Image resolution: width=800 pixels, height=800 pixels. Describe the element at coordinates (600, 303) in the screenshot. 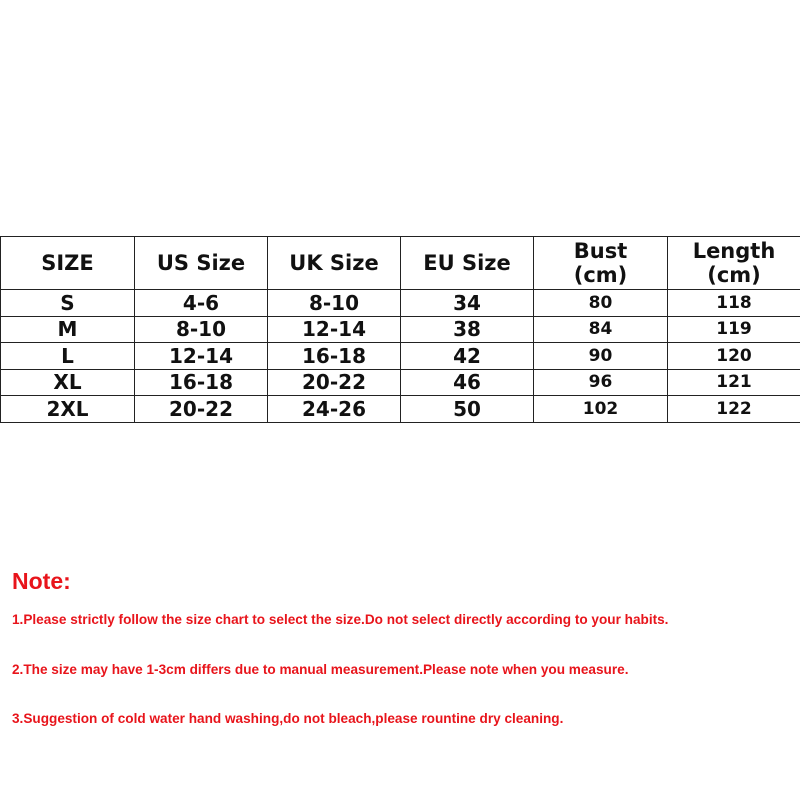

I see `cell-bust: 80` at that location.